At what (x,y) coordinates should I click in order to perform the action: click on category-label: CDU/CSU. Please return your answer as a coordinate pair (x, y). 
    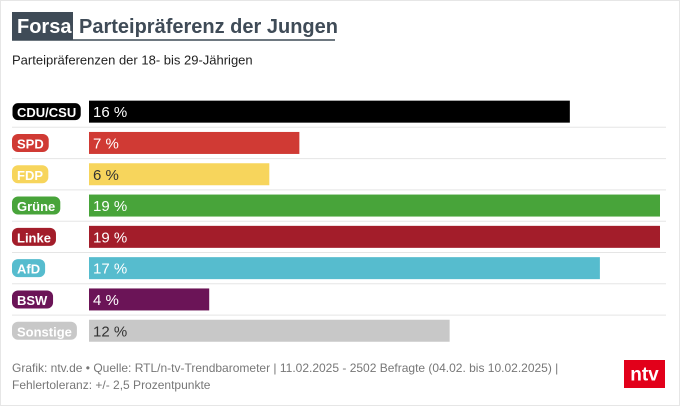
    Looking at the image, I should click on (46, 112).